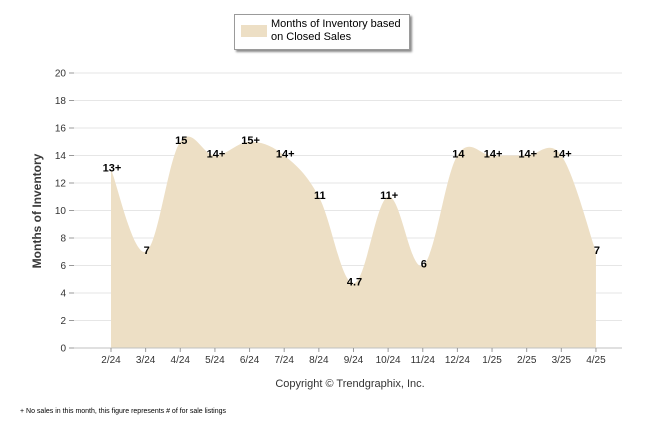 The image size is (646, 434). Describe the element at coordinates (63, 349) in the screenshot. I see `y-tick-label: 0` at that location.